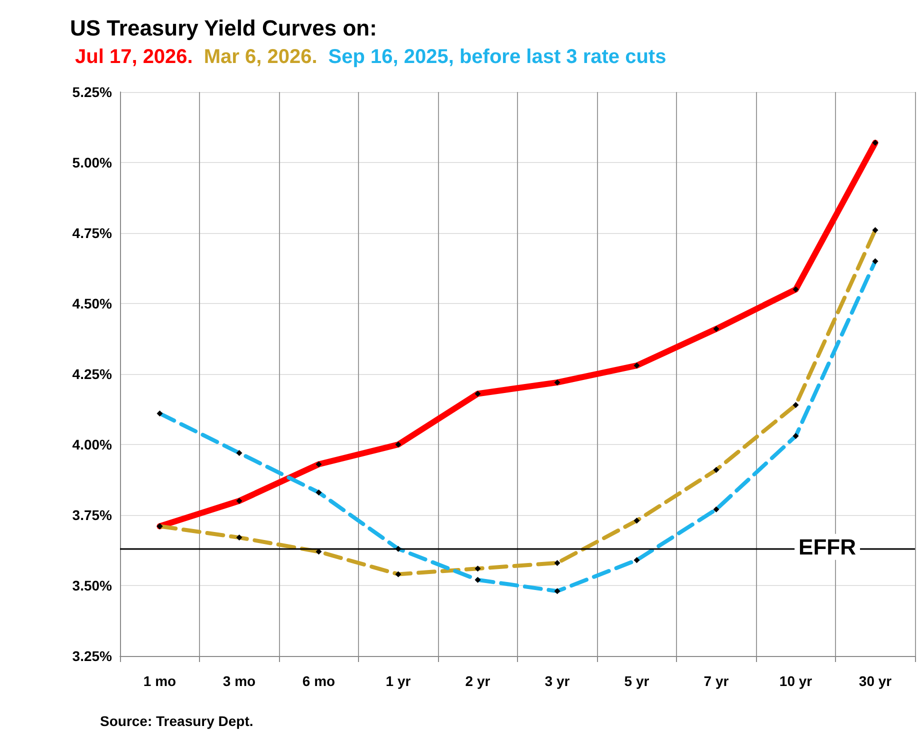  What do you see at coordinates (261, 57) in the screenshot?
I see `text: Mar 6, 2026.` at bounding box center [261, 57].